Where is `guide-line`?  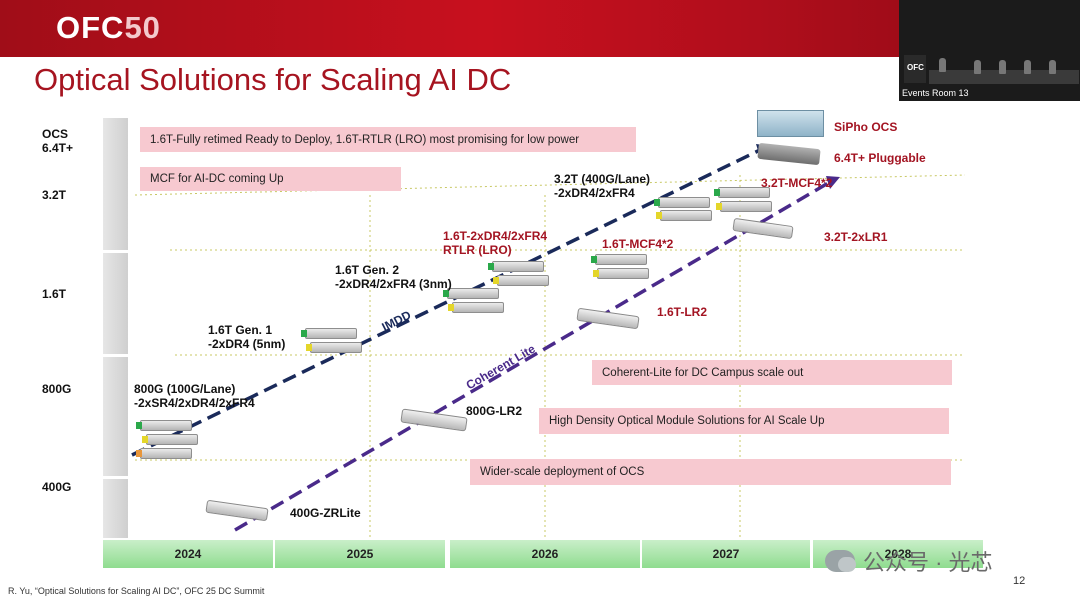 guide-line is located at coordinates (550, 185).